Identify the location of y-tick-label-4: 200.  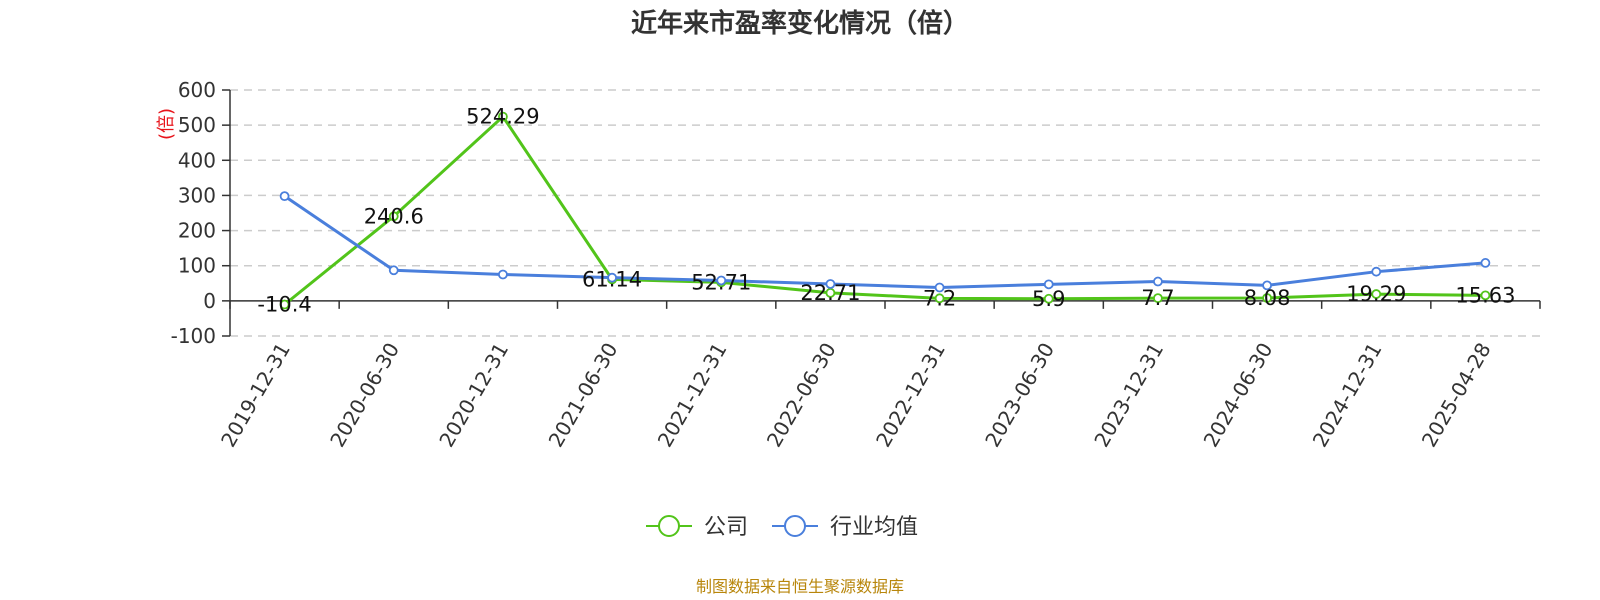
(197, 231).